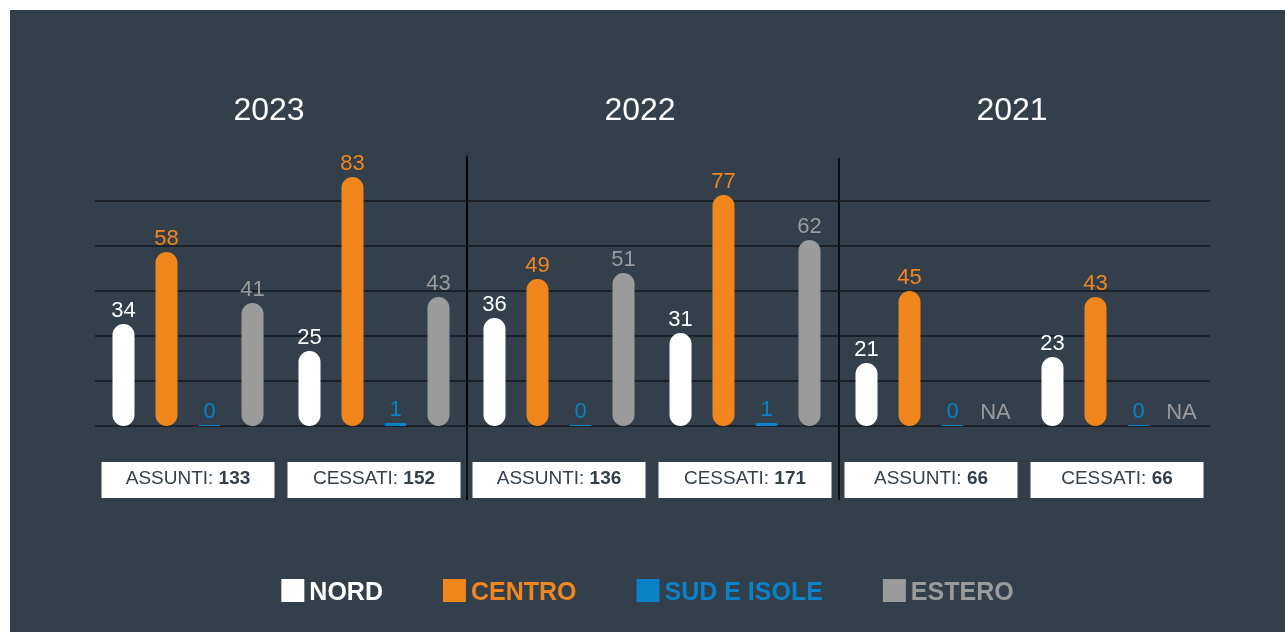 This screenshot has width=1285, height=632. I want to click on x-tick-label: ASSUNTI: 136, so click(559, 477).